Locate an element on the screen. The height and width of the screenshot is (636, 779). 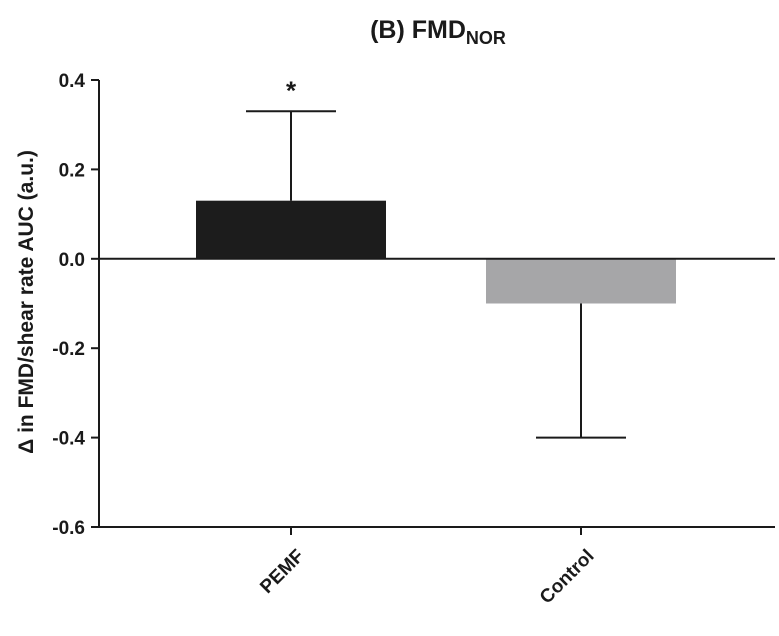
y-tick-label: 0.2 is located at coordinates (72, 170).